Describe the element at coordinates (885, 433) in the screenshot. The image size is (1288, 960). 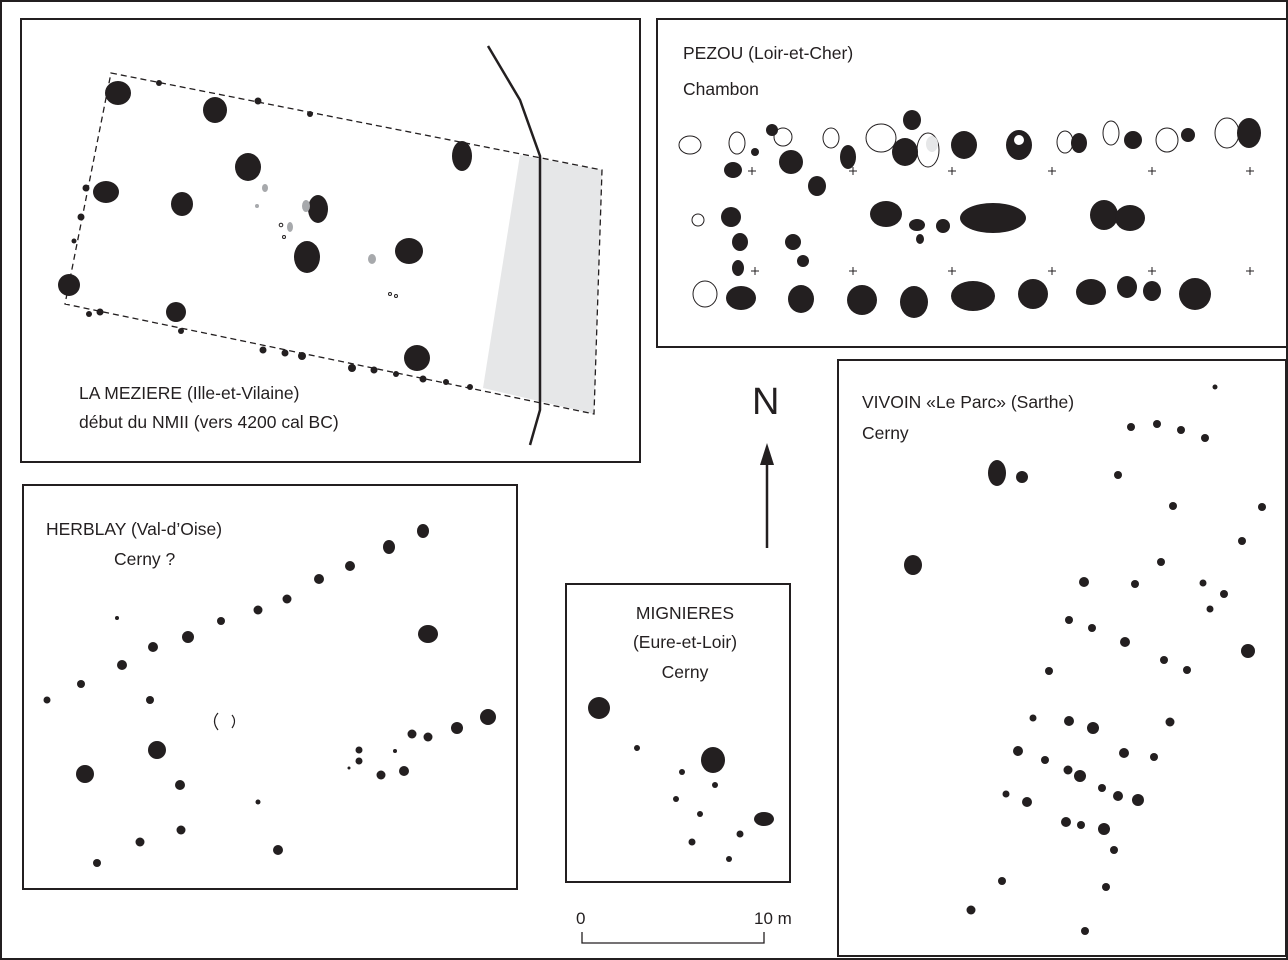
I see `vivoin-period: Cerny` at that location.